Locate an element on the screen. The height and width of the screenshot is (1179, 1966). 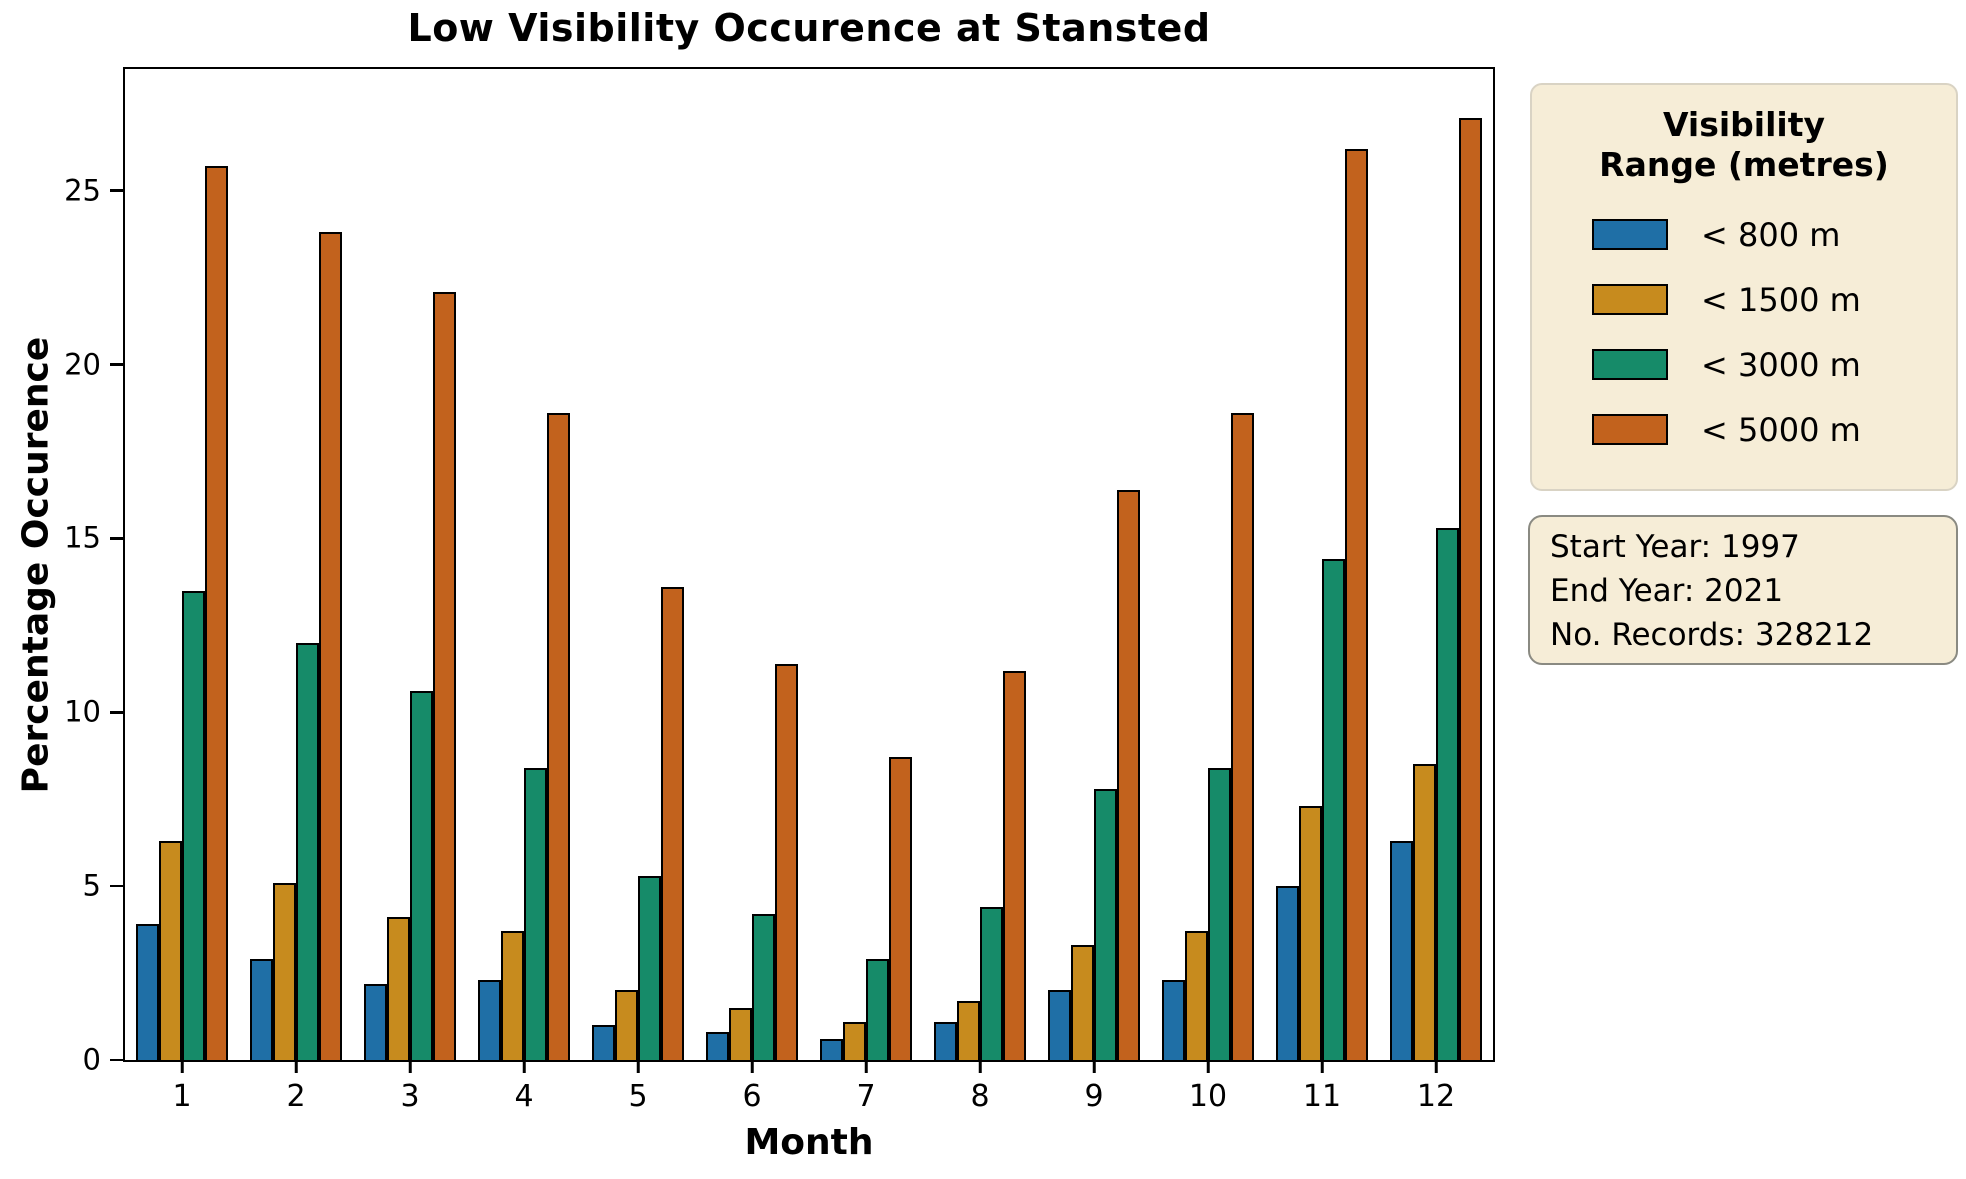
legend-entry-label: < 5000 m is located at coordinates (1781, 429).